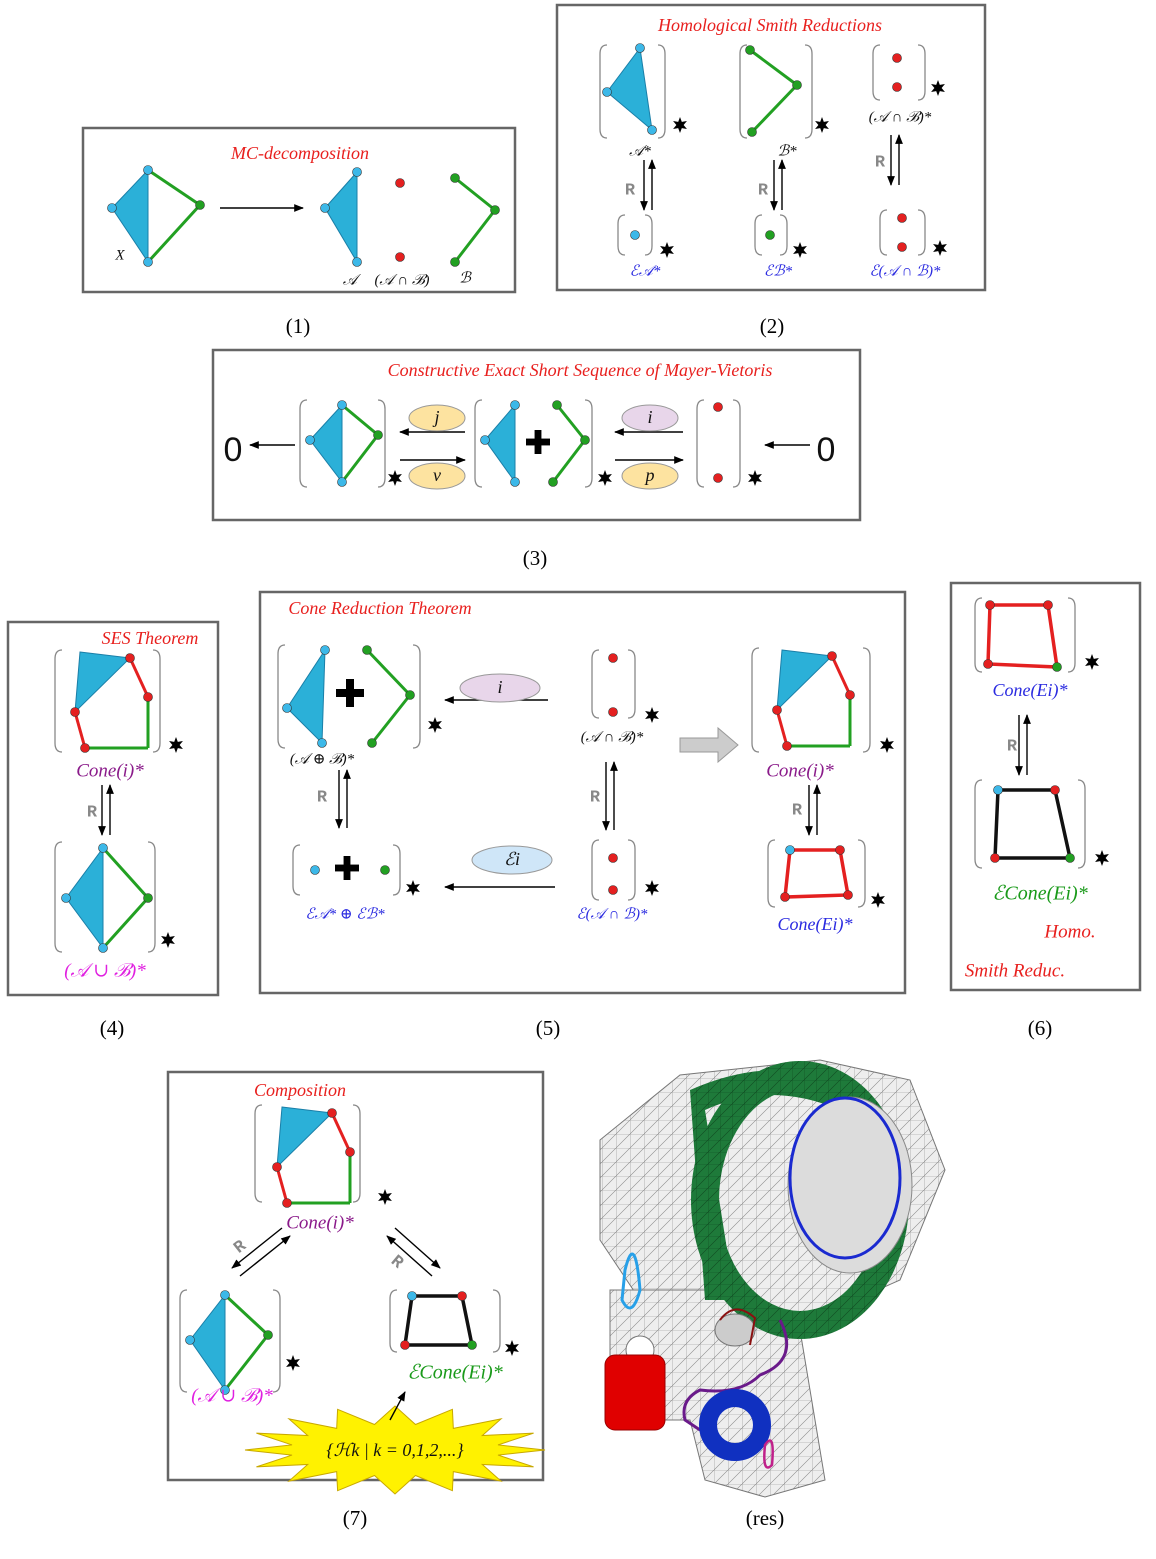 The image size is (1156, 1559). What do you see at coordinates (709, 745) in the screenshot?
I see `implies-arrow` at bounding box center [709, 745].